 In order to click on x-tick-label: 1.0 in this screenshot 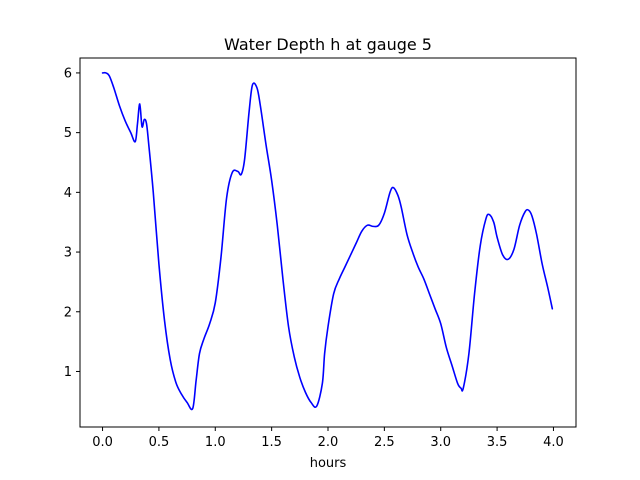, I will do `click(215, 442)`.